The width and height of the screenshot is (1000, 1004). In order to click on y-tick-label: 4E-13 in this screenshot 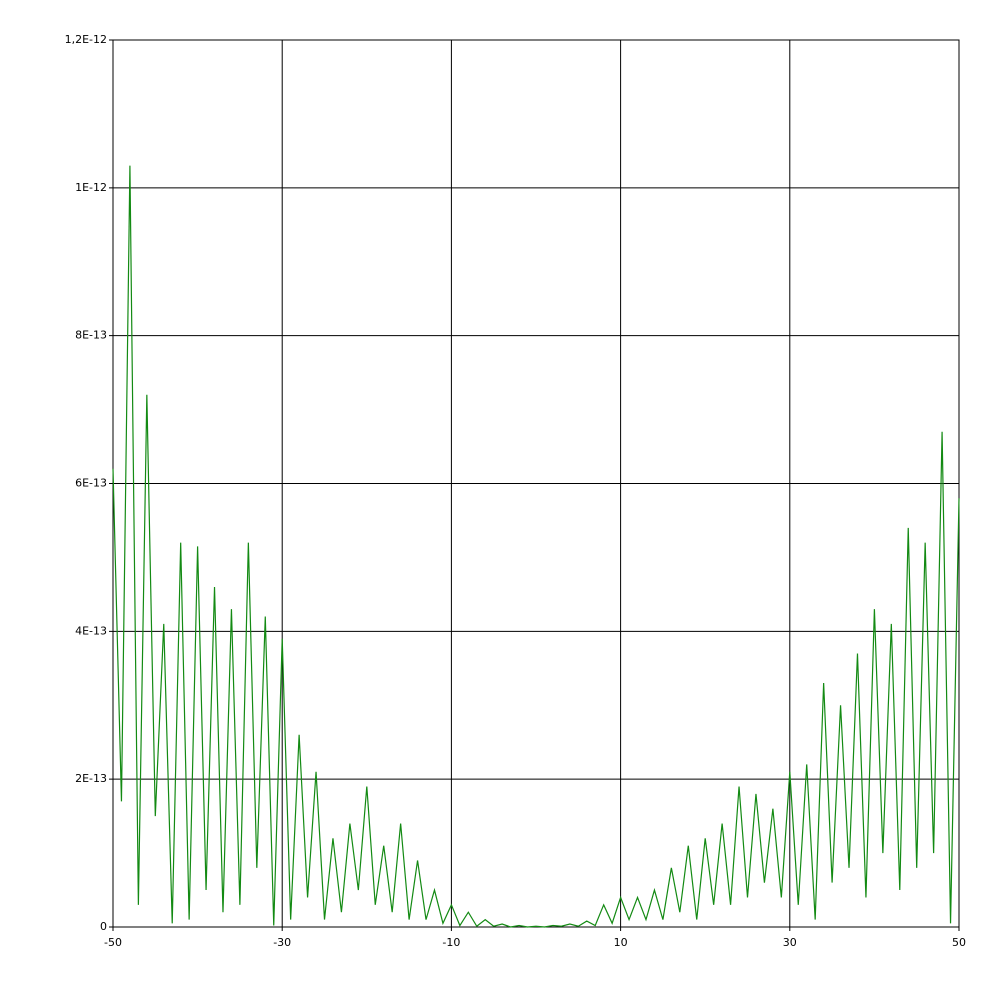, I will do `click(91, 630)`.